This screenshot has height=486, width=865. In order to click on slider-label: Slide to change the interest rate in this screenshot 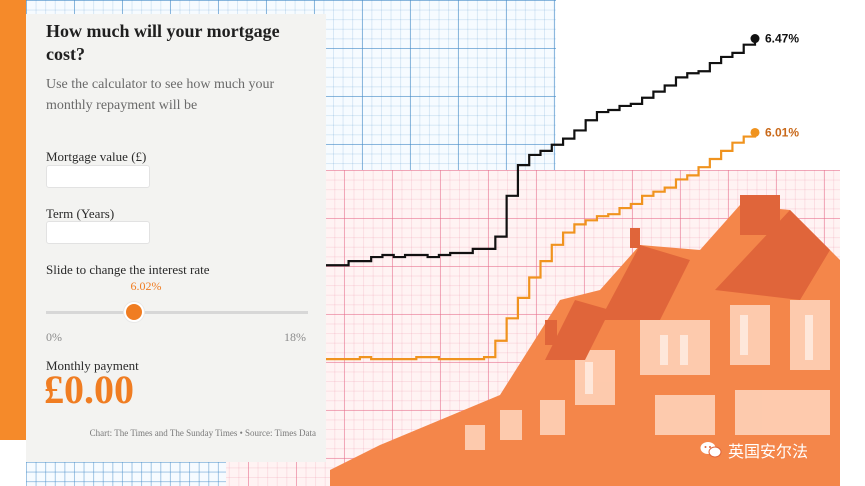, I will do `click(128, 269)`.